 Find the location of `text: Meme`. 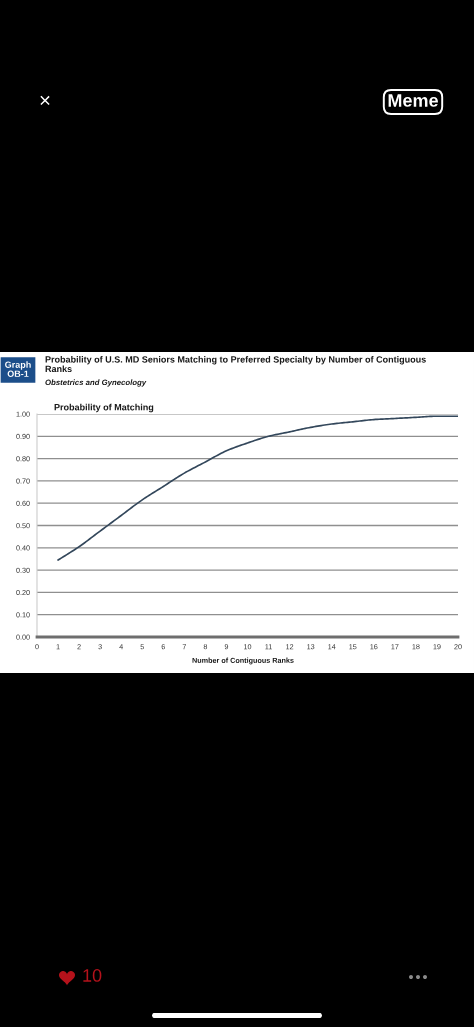

text: Meme is located at coordinates (413, 100).